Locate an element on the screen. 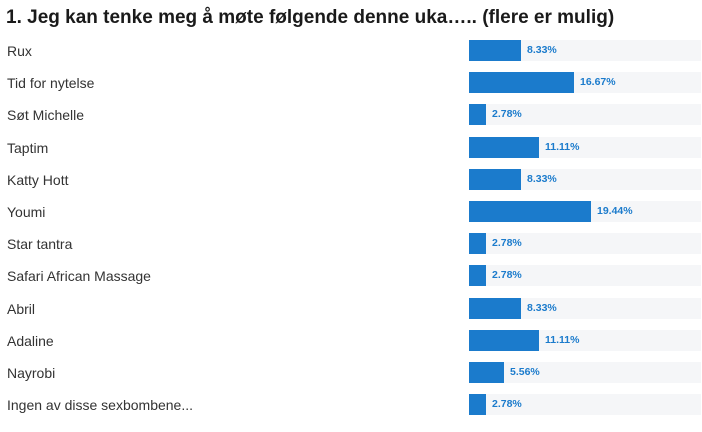 The width and height of the screenshot is (702, 432). bar-row: Tid for nytelse 16.67% is located at coordinates (351, 85).